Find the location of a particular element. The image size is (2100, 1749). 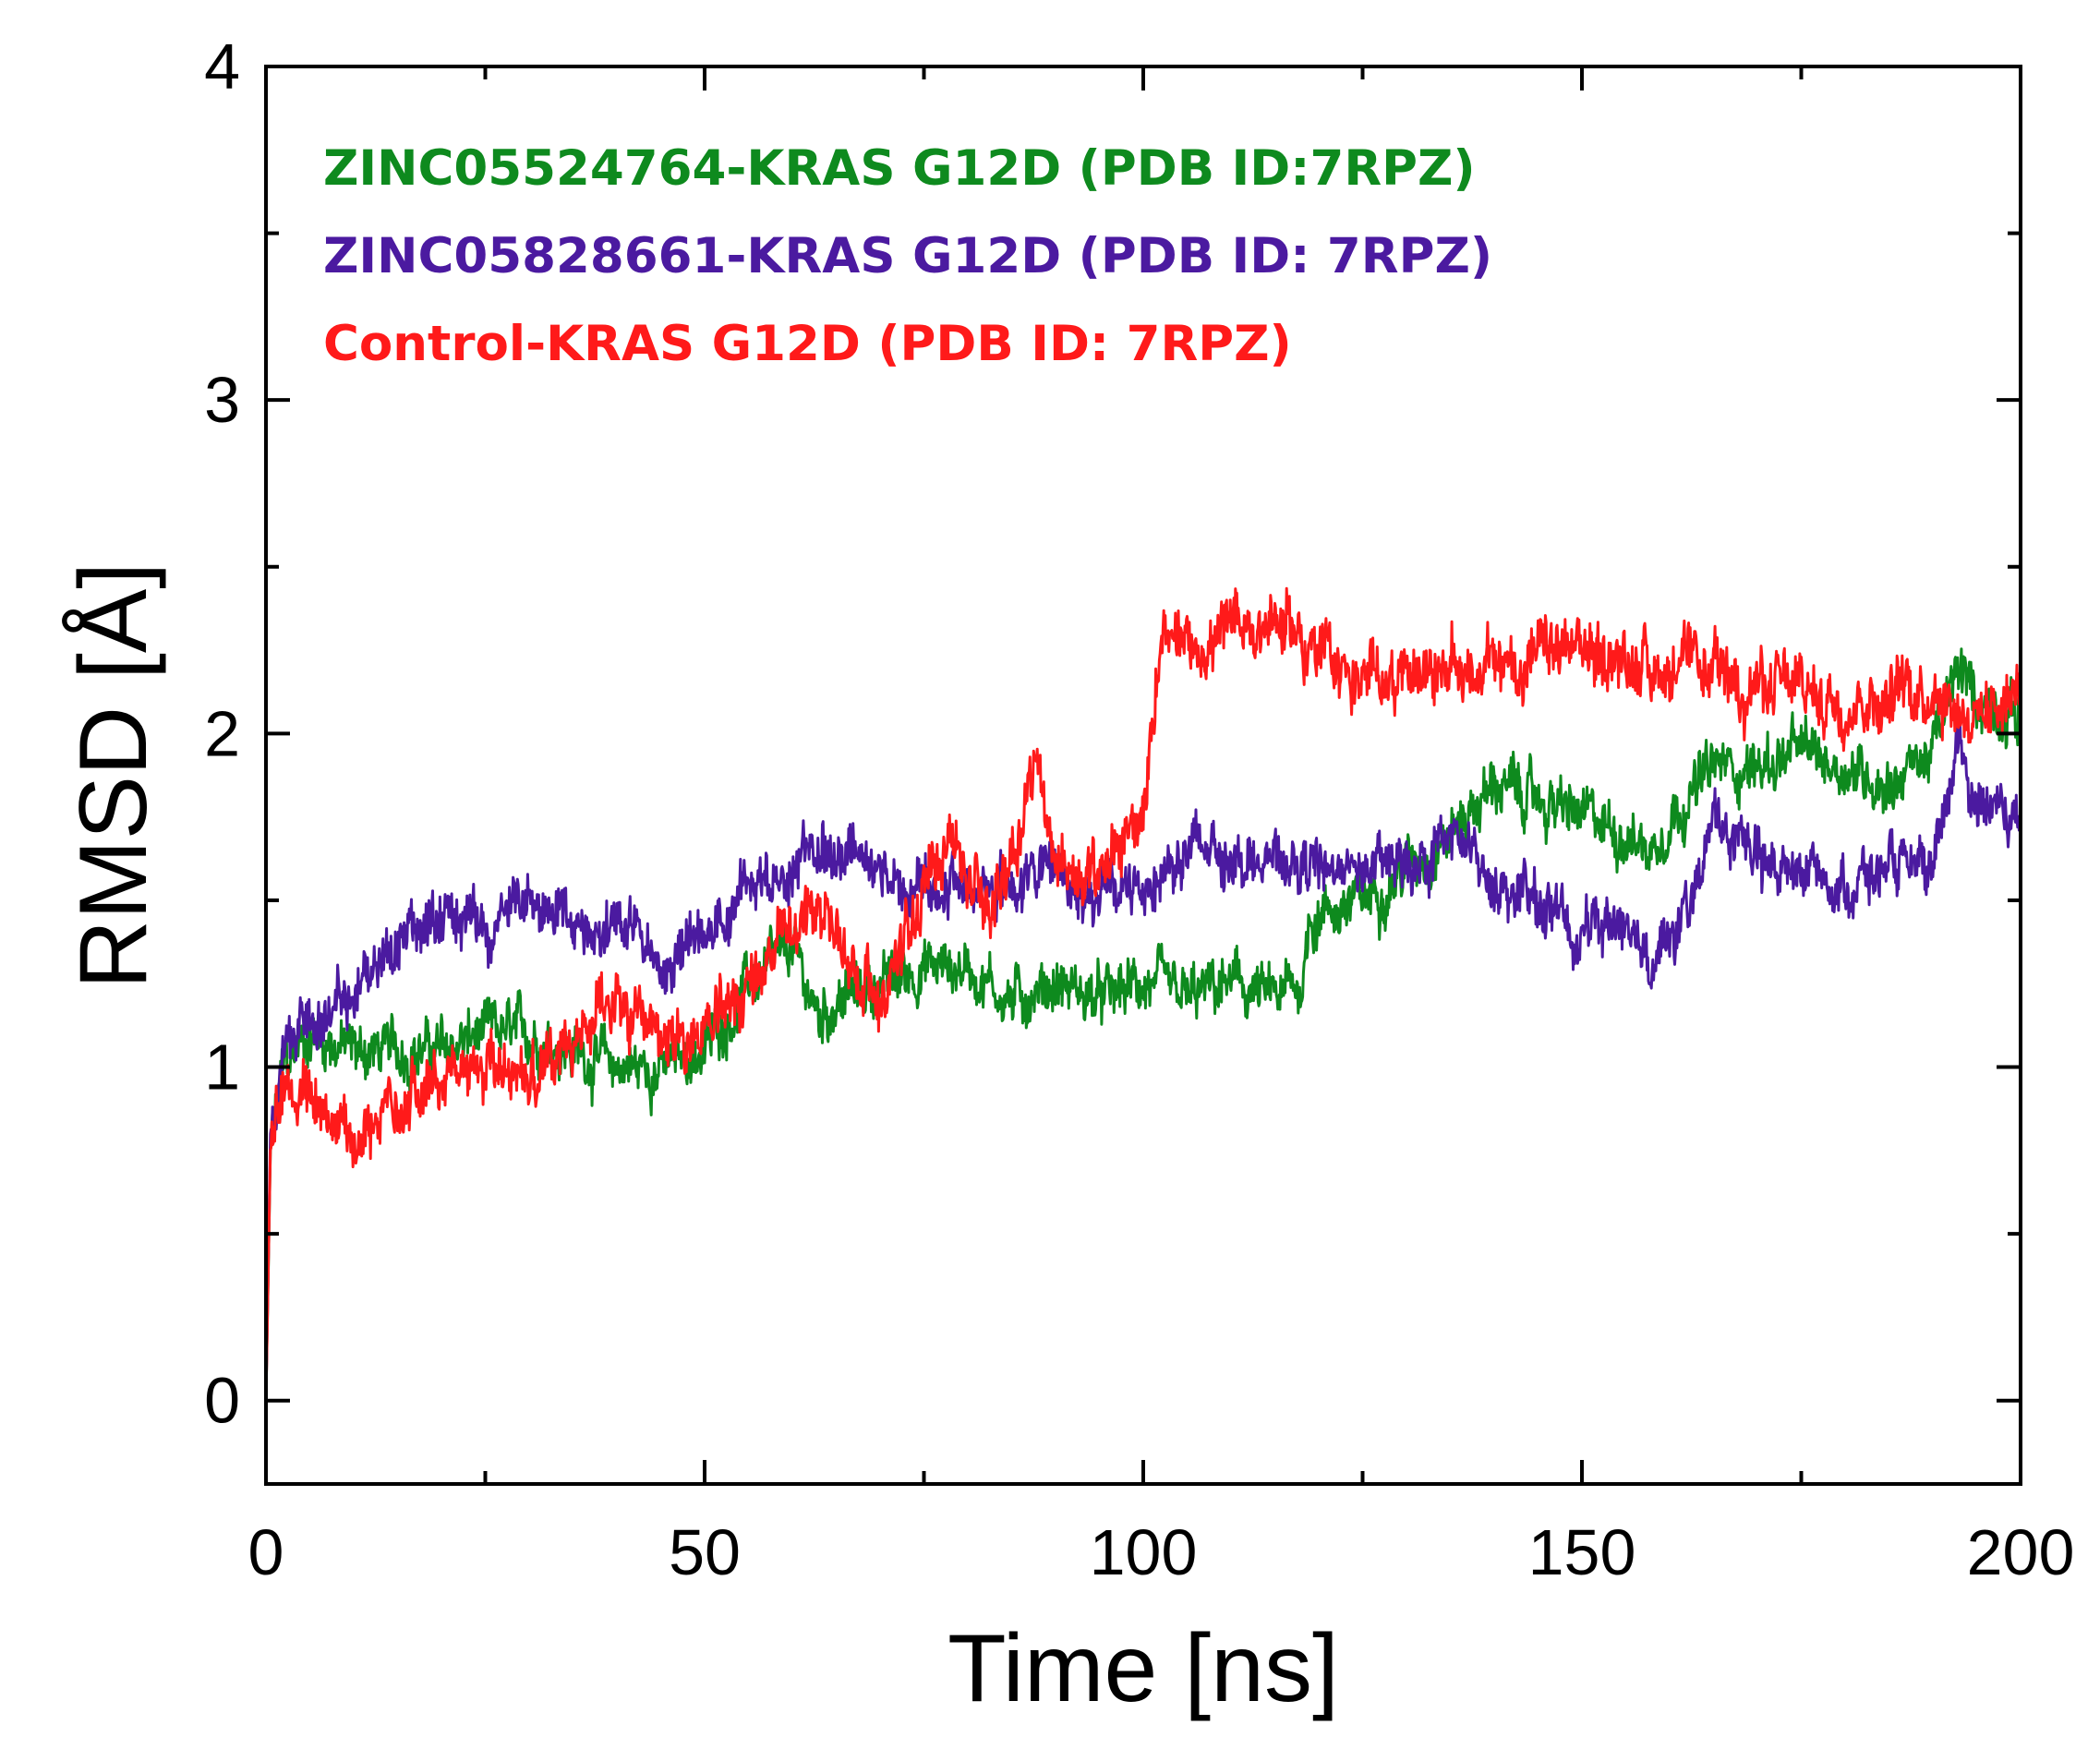

y-tick-label: 2 is located at coordinates (222, 733).